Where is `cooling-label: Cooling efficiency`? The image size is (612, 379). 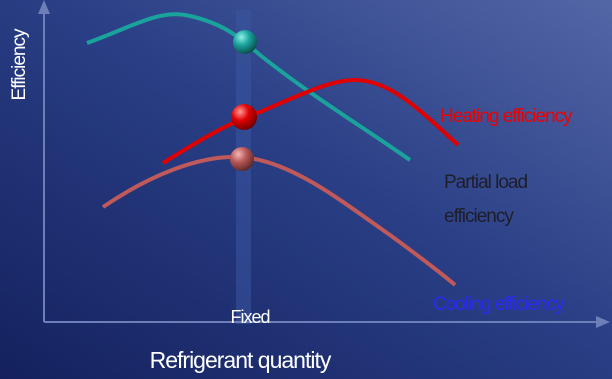 cooling-label: Cooling efficiency is located at coordinates (499, 304).